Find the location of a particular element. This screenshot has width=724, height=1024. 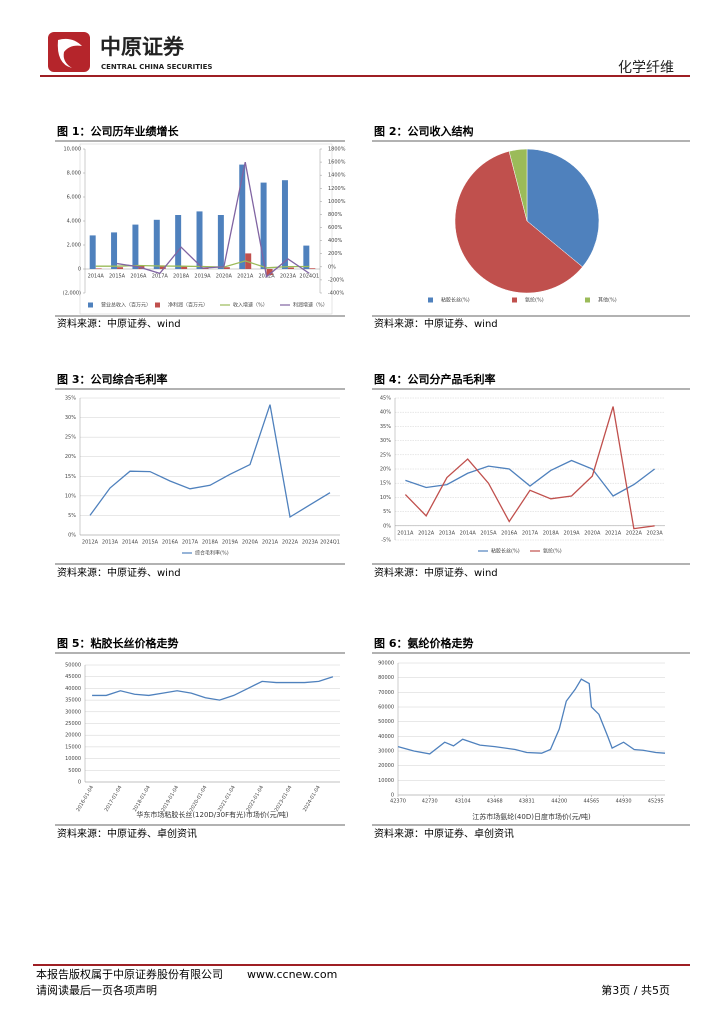

legend-label: 综合毛利率(%) is located at coordinates (212, 553).